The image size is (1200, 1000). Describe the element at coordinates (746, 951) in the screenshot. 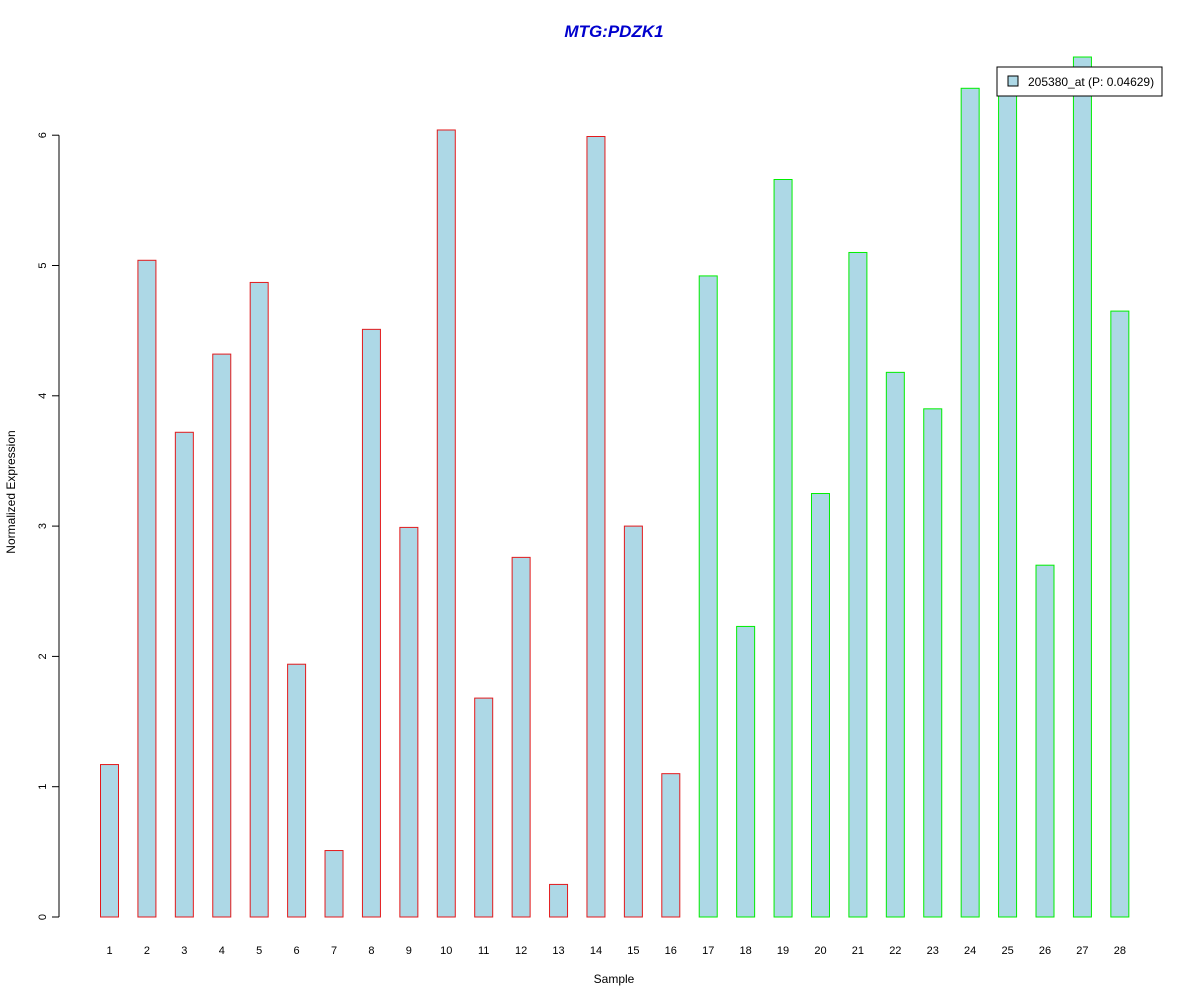

I see `x-tick-label: 18` at that location.